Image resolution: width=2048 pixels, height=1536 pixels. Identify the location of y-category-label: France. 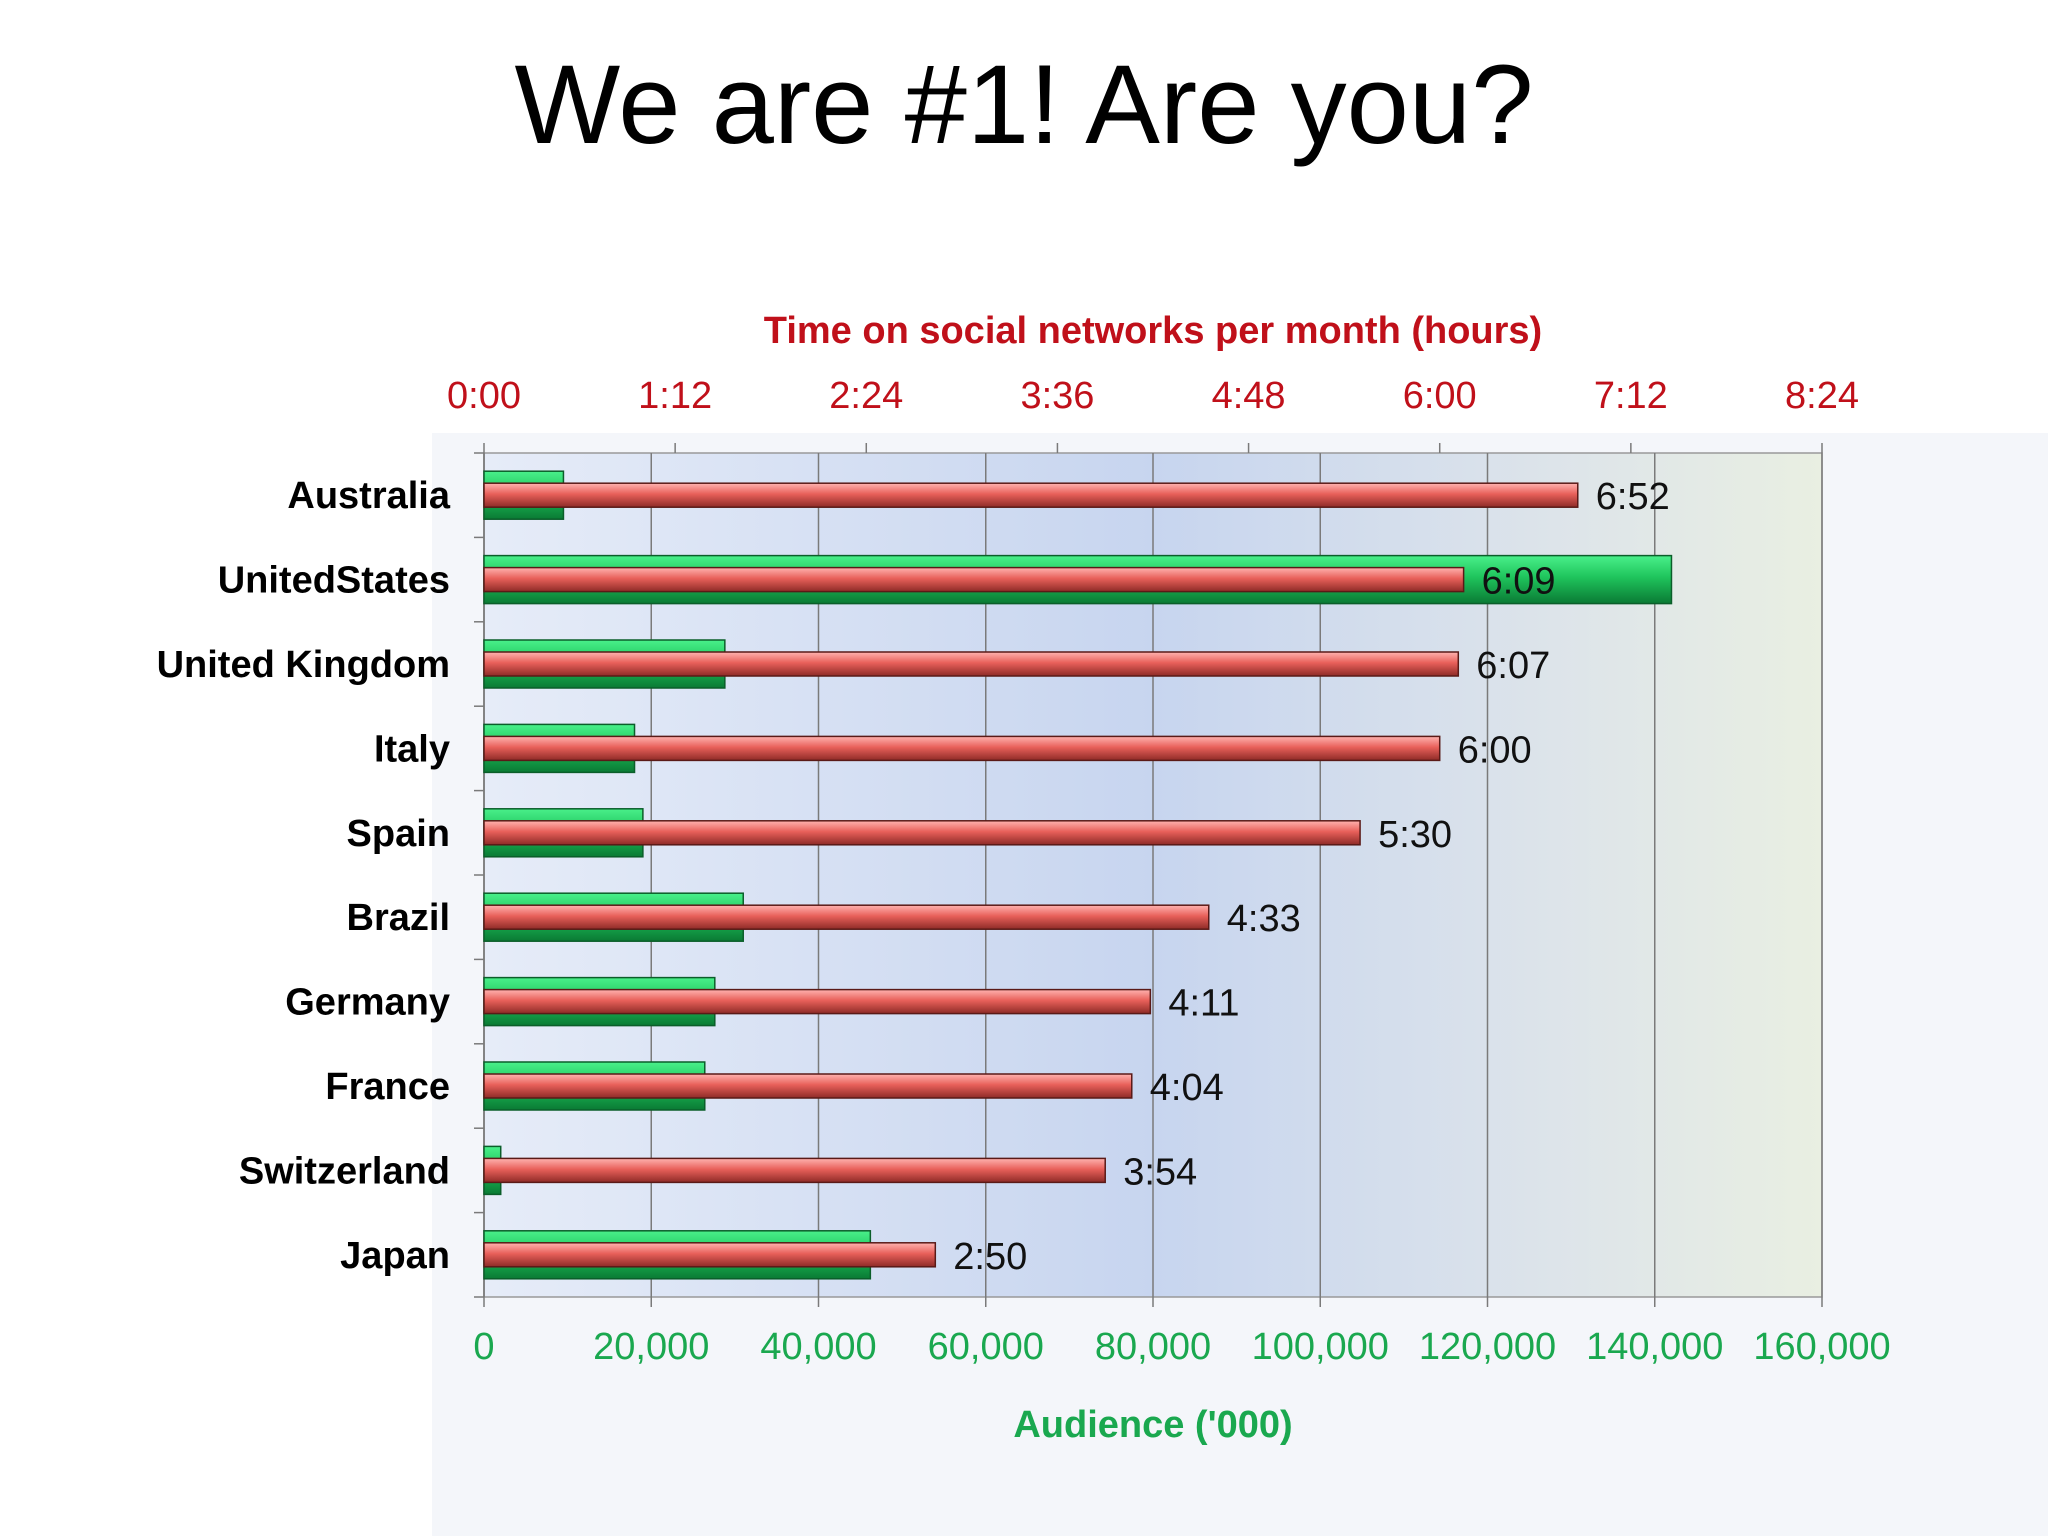
(387, 1087).